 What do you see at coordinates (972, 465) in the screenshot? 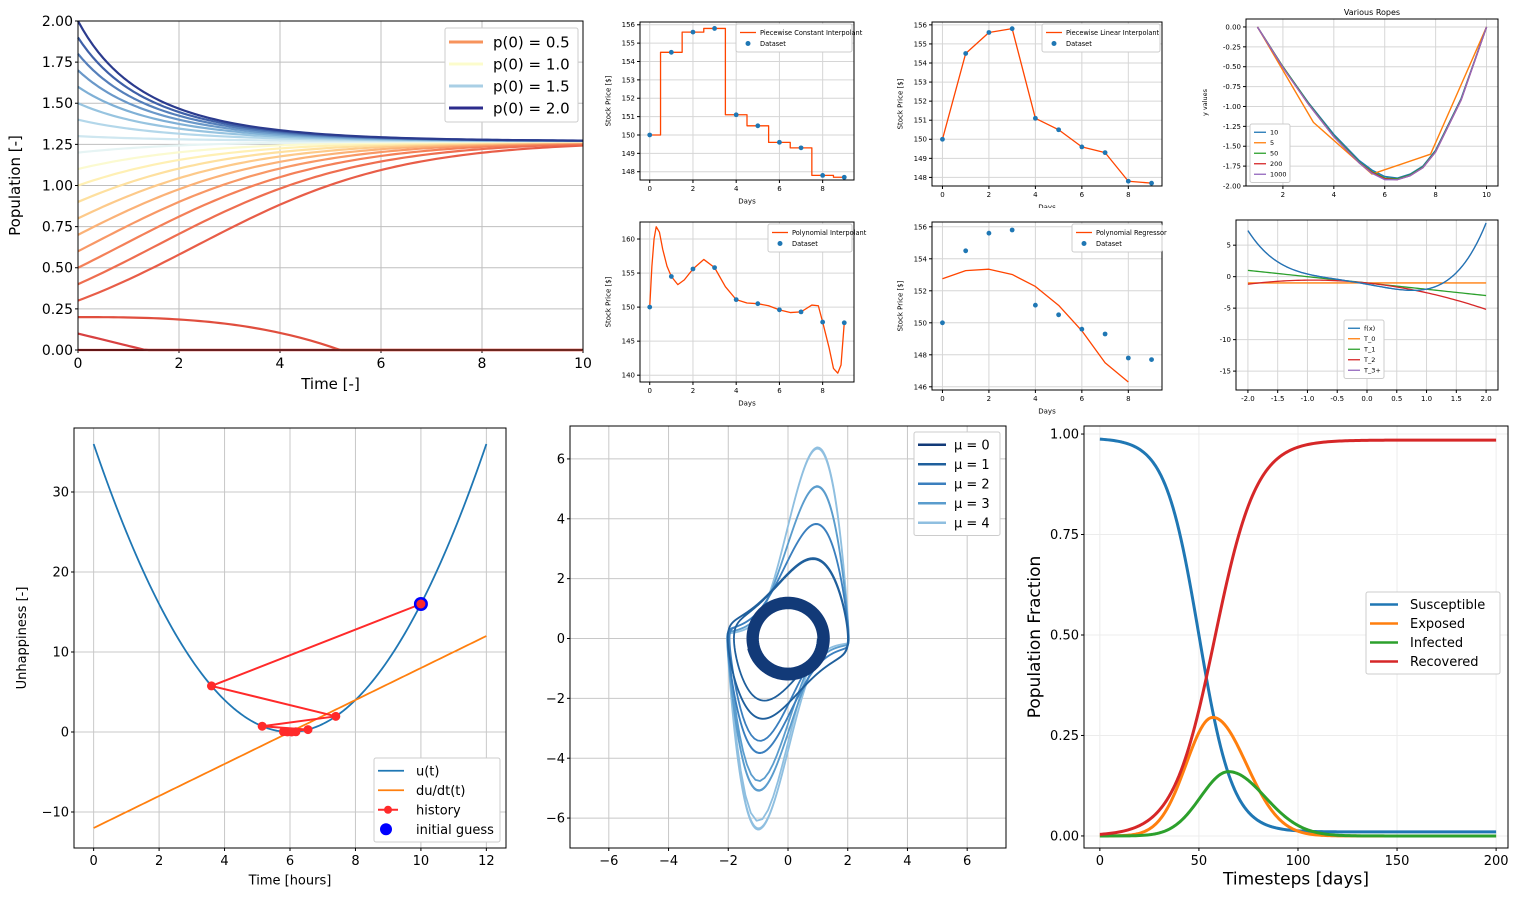
I see `legend-label: μ = 1` at bounding box center [972, 465].